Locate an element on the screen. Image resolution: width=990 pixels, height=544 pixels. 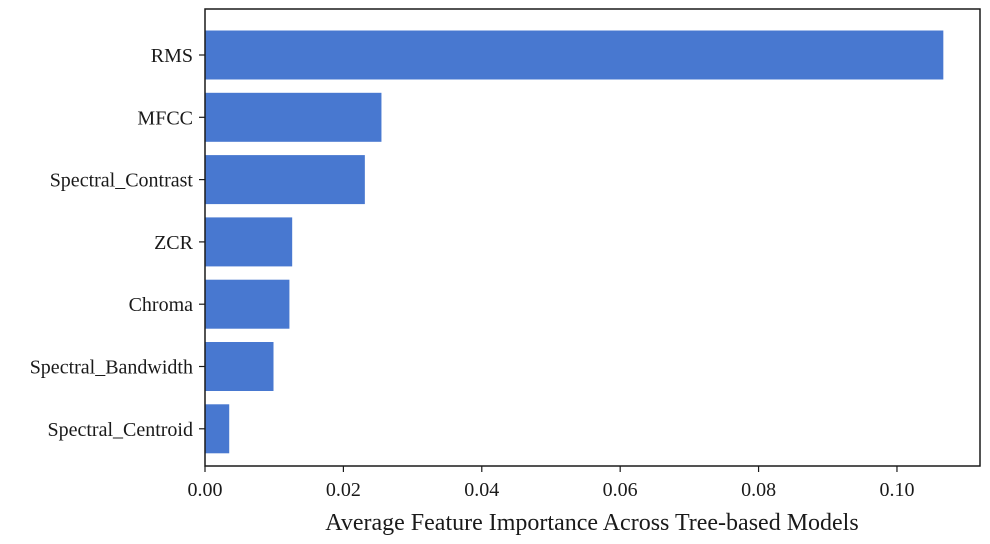
bar-zcr is located at coordinates (249, 242).